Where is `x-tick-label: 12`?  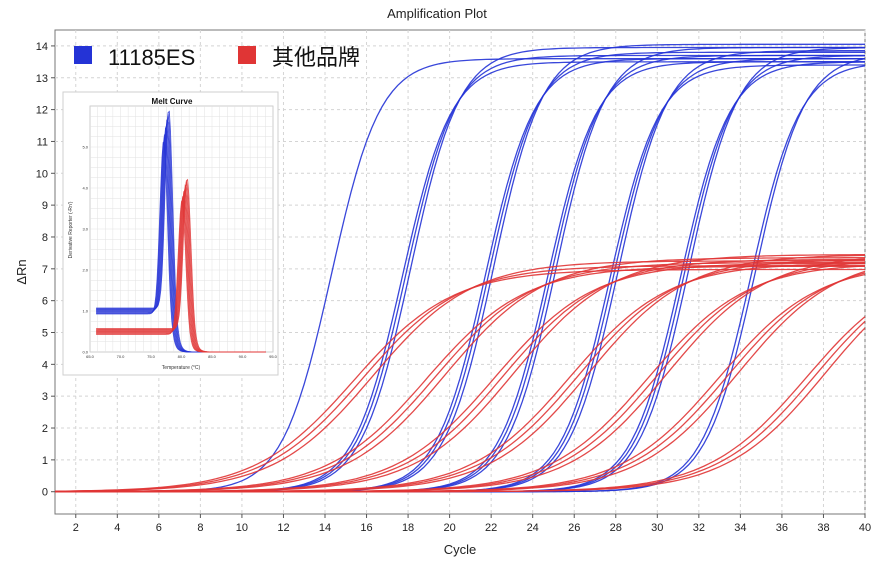
x-tick-label: 12 is located at coordinates (283, 528).